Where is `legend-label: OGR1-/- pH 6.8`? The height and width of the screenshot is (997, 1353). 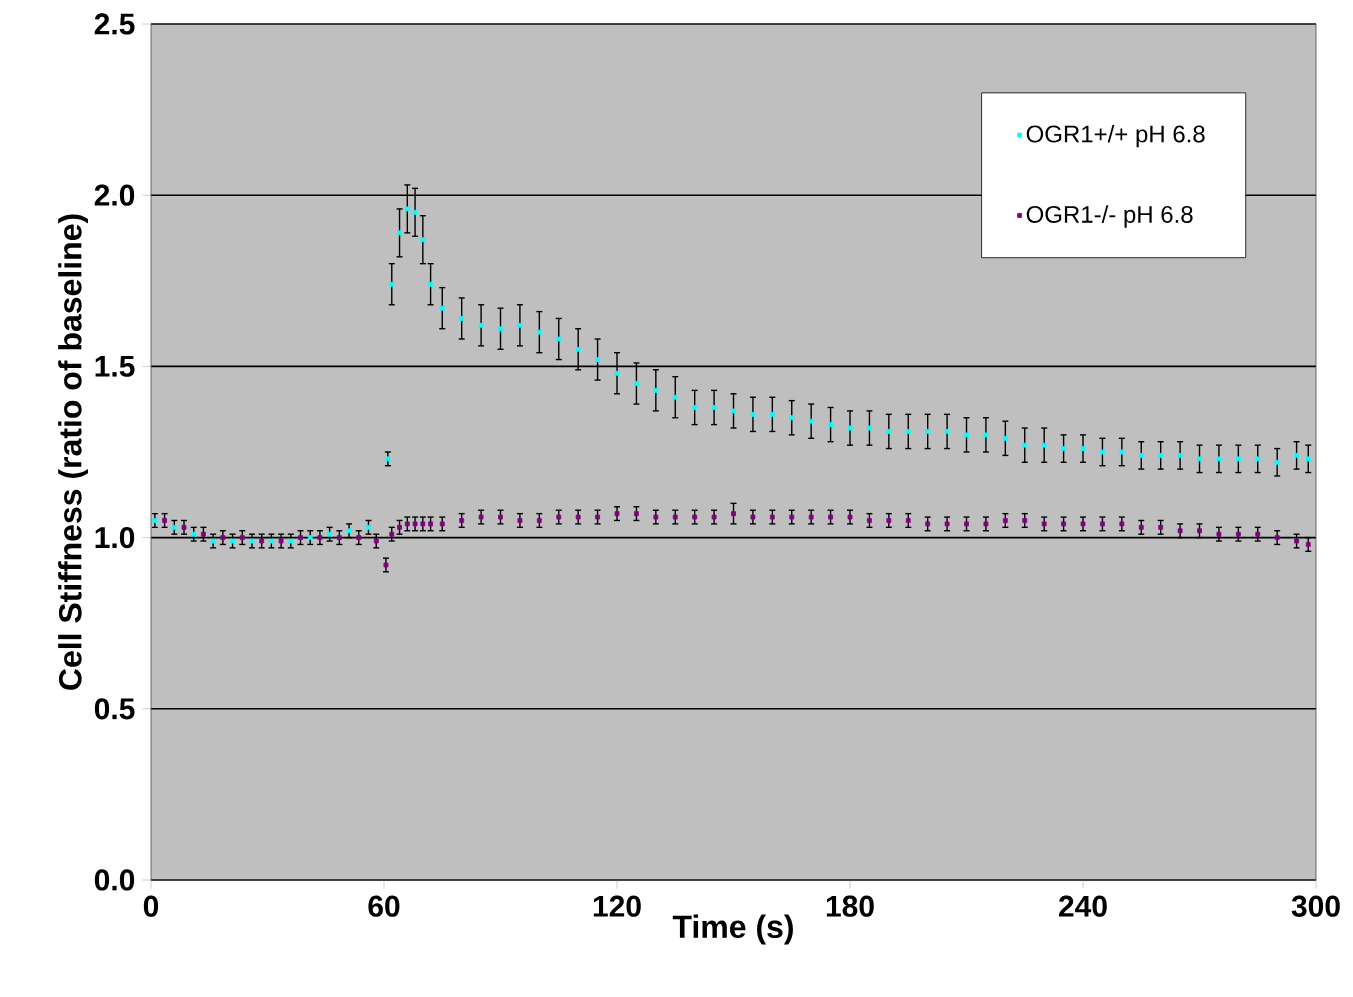
legend-label: OGR1-/- pH 6.8 is located at coordinates (1109, 216).